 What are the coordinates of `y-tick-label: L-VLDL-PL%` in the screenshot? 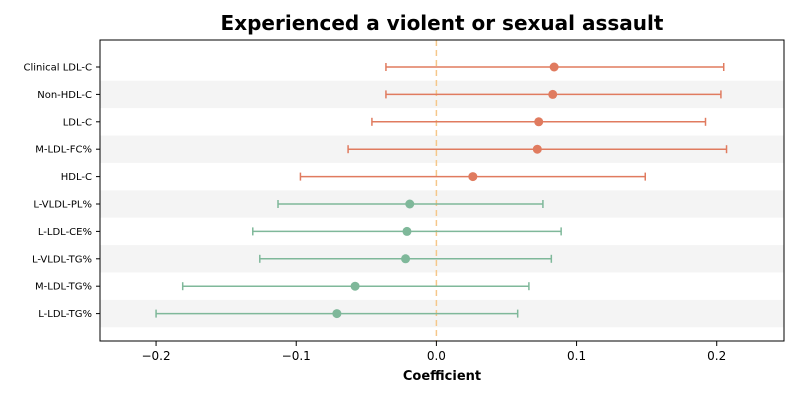 It's located at (62, 205).